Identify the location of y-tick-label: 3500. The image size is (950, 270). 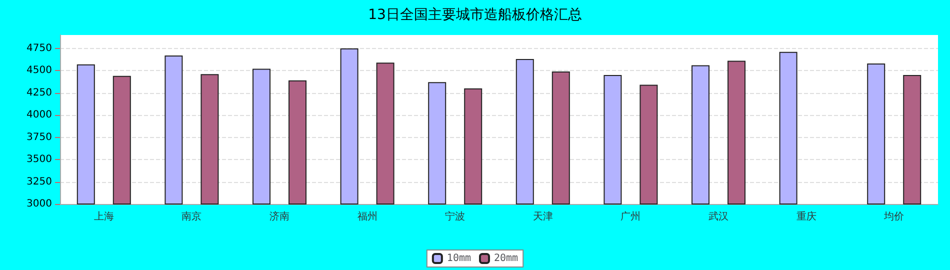
(39, 160).